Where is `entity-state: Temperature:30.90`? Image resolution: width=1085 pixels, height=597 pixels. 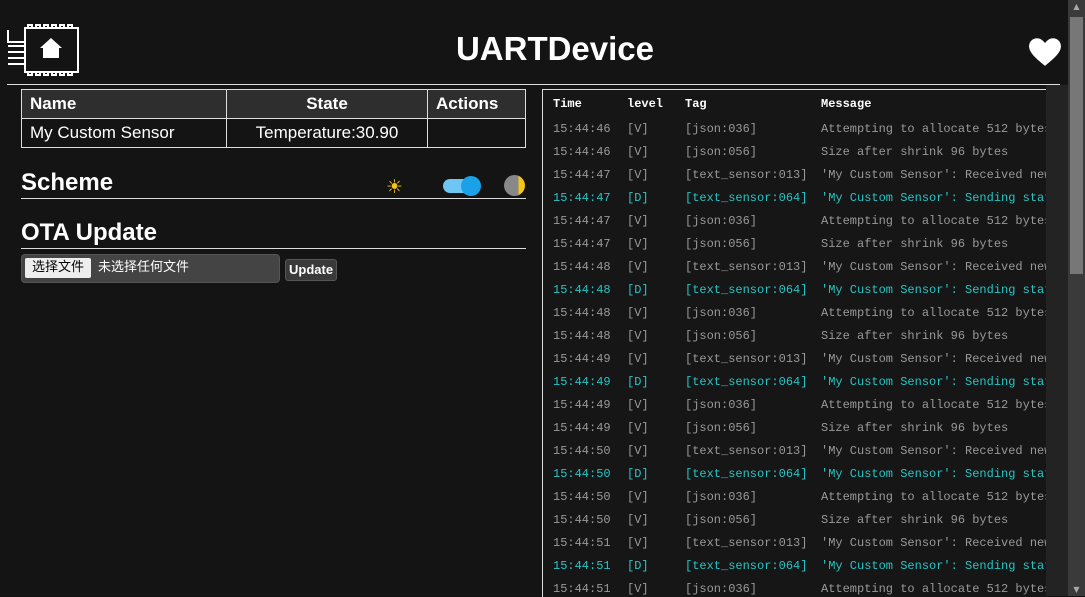
entity-state: Temperature:30.90 is located at coordinates (327, 133).